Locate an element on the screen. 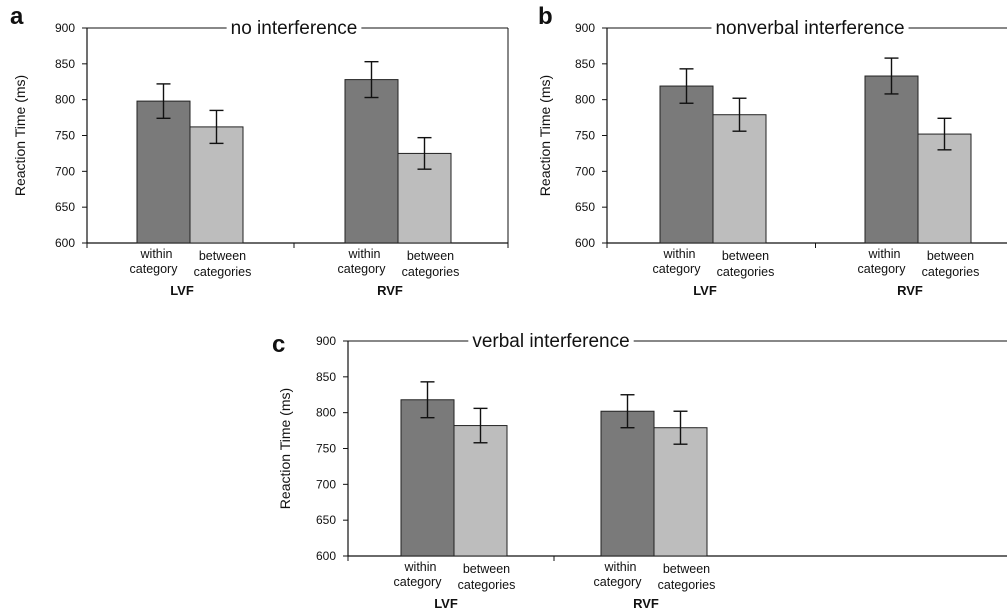 The image size is (1007, 616). chart-title: verbal interference is located at coordinates (550, 341).